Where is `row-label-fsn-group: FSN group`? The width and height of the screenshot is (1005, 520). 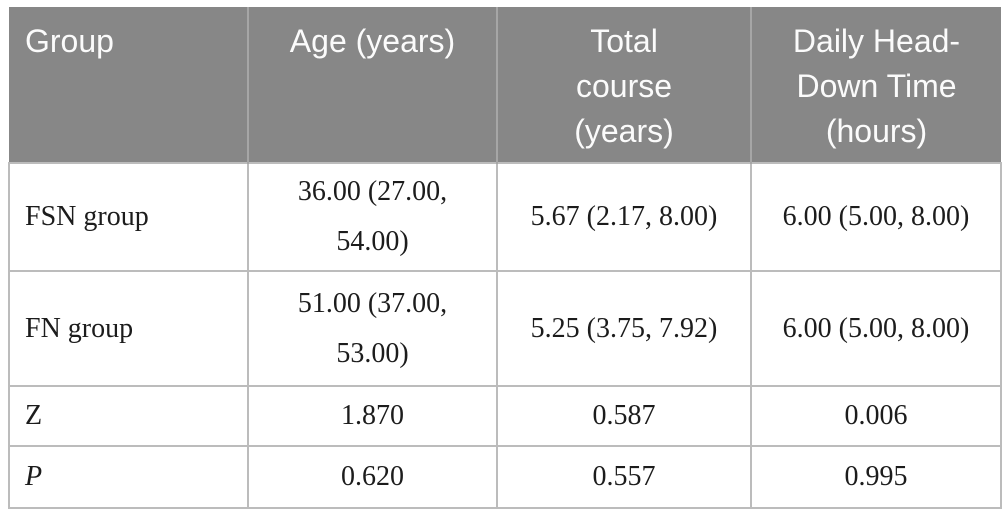
row-label-fsn-group: FSN group is located at coordinates (128, 217).